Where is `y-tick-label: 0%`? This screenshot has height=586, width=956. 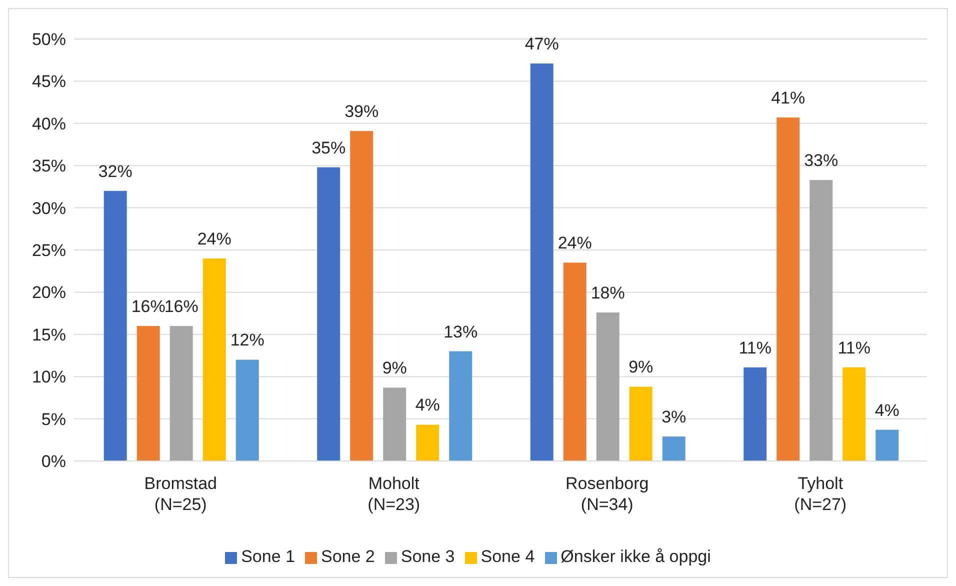 y-tick-label: 0% is located at coordinates (53, 462).